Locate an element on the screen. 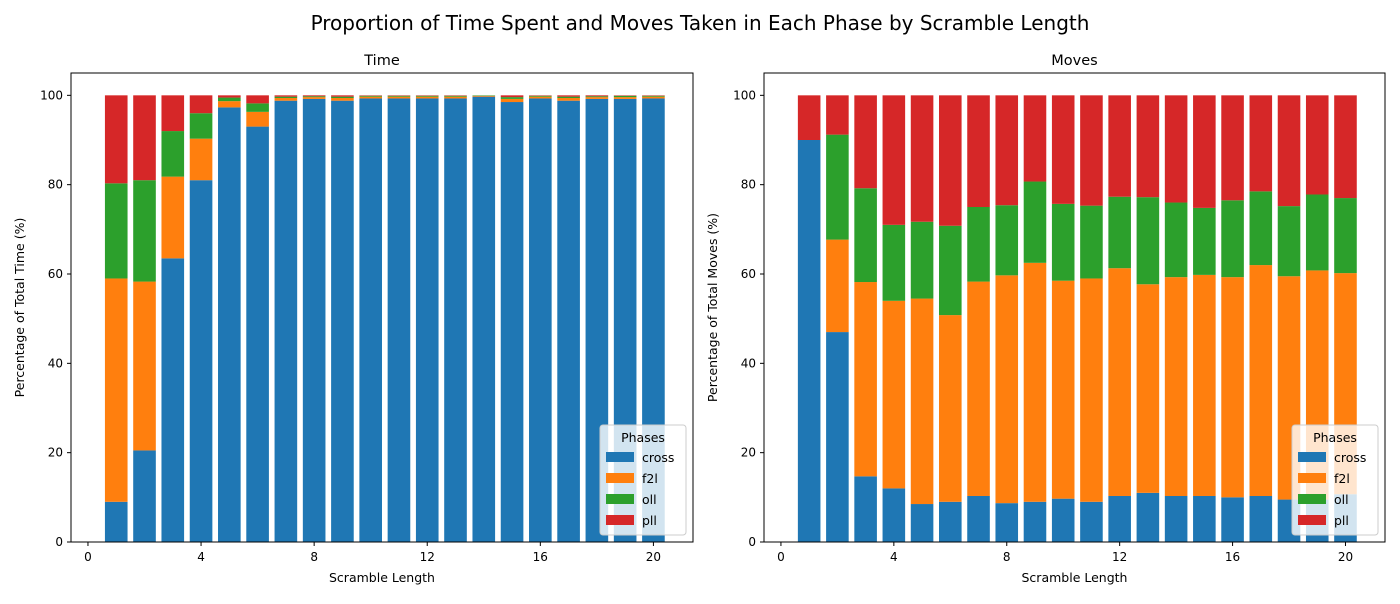  legend-swatch-pll is located at coordinates (620, 520).